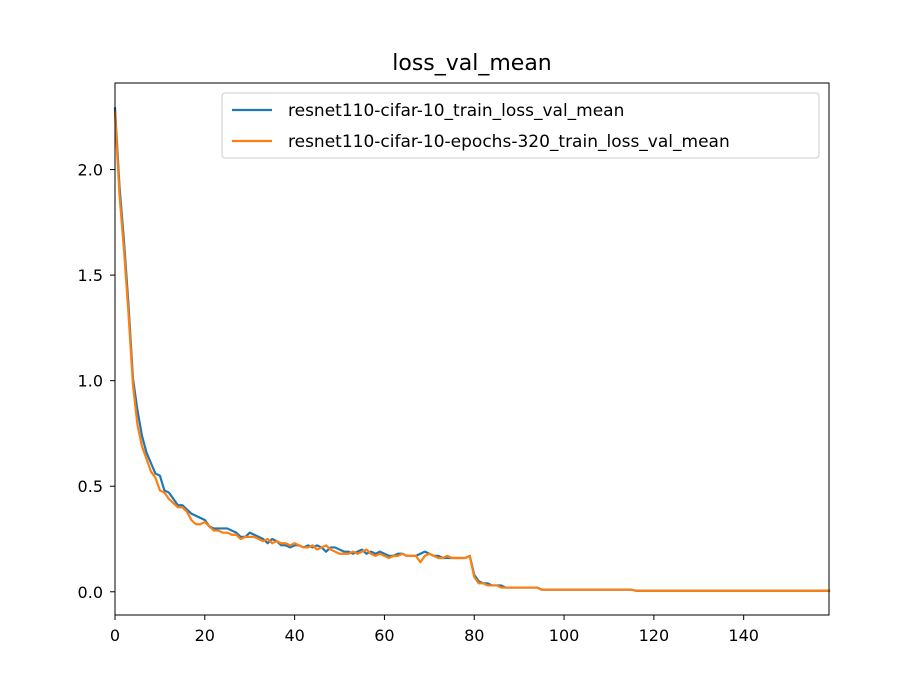 The image size is (921, 691). I want to click on x-tick-label: 120, so click(654, 635).